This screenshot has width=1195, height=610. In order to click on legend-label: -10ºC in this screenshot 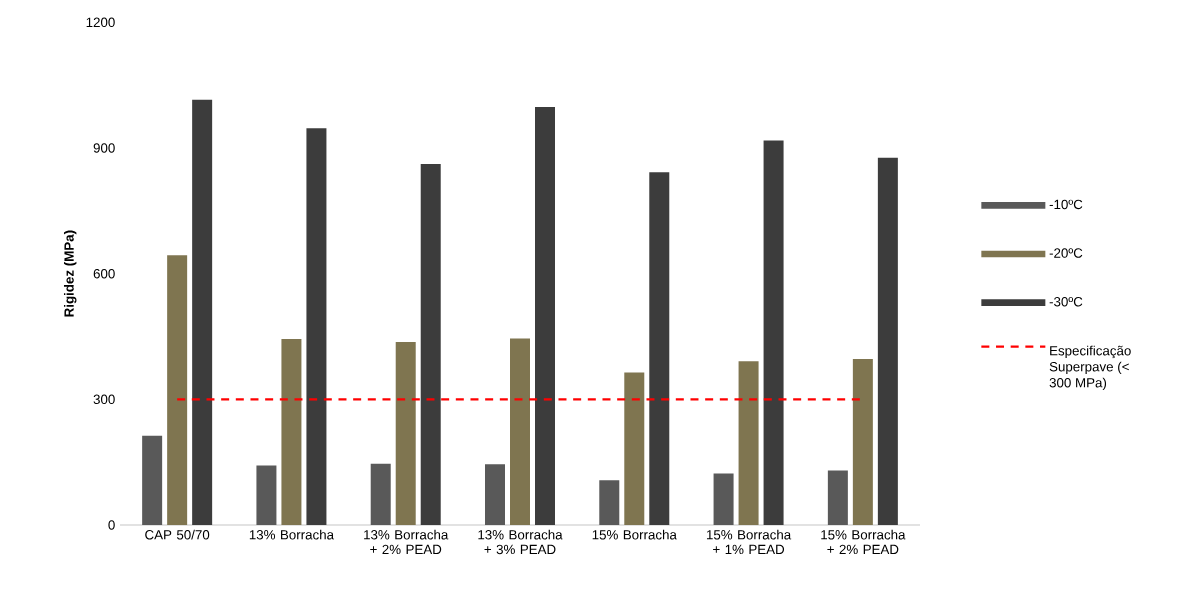, I will do `click(1066, 204)`.